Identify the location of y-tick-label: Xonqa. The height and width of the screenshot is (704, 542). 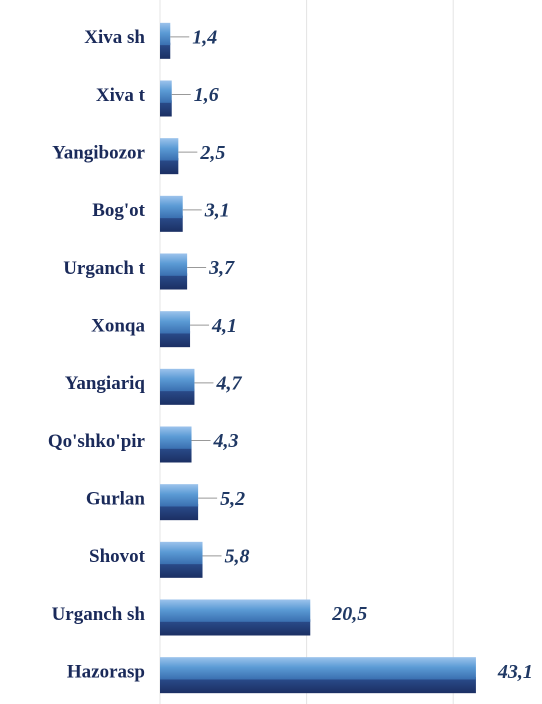
(118, 326).